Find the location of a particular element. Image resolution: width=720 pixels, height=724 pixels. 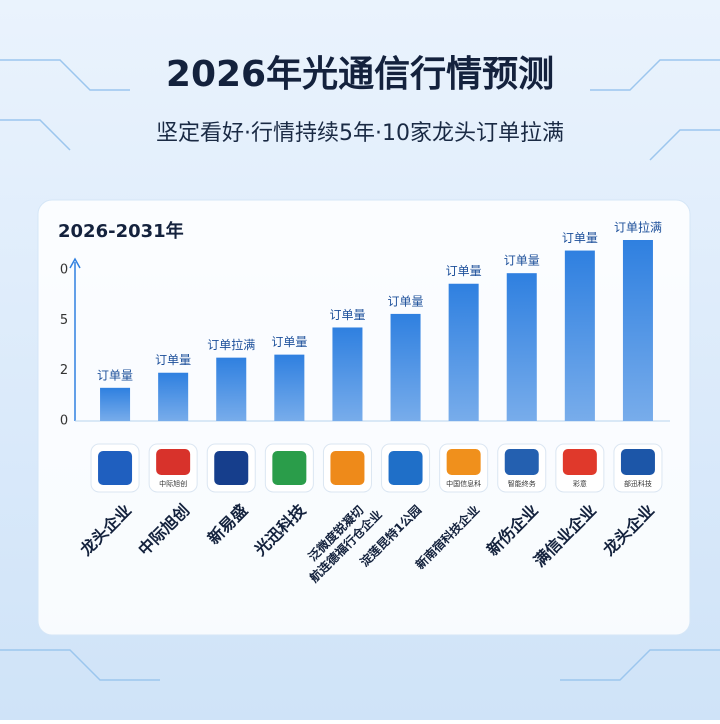

axis-arrow is located at coordinates (75, 263).